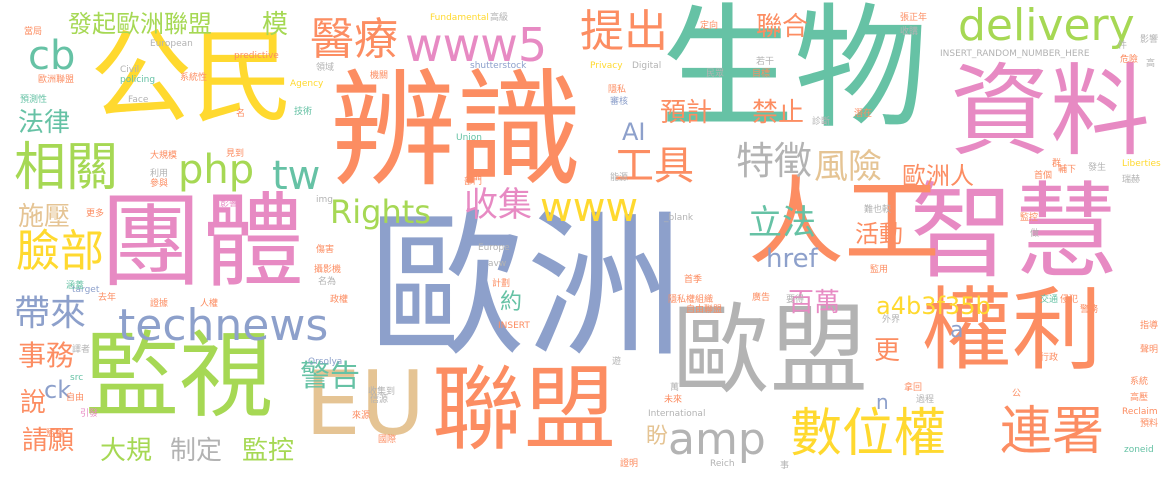  Describe the element at coordinates (878, 210) in the screenshot. I see `word-small: 難也較` at that location.